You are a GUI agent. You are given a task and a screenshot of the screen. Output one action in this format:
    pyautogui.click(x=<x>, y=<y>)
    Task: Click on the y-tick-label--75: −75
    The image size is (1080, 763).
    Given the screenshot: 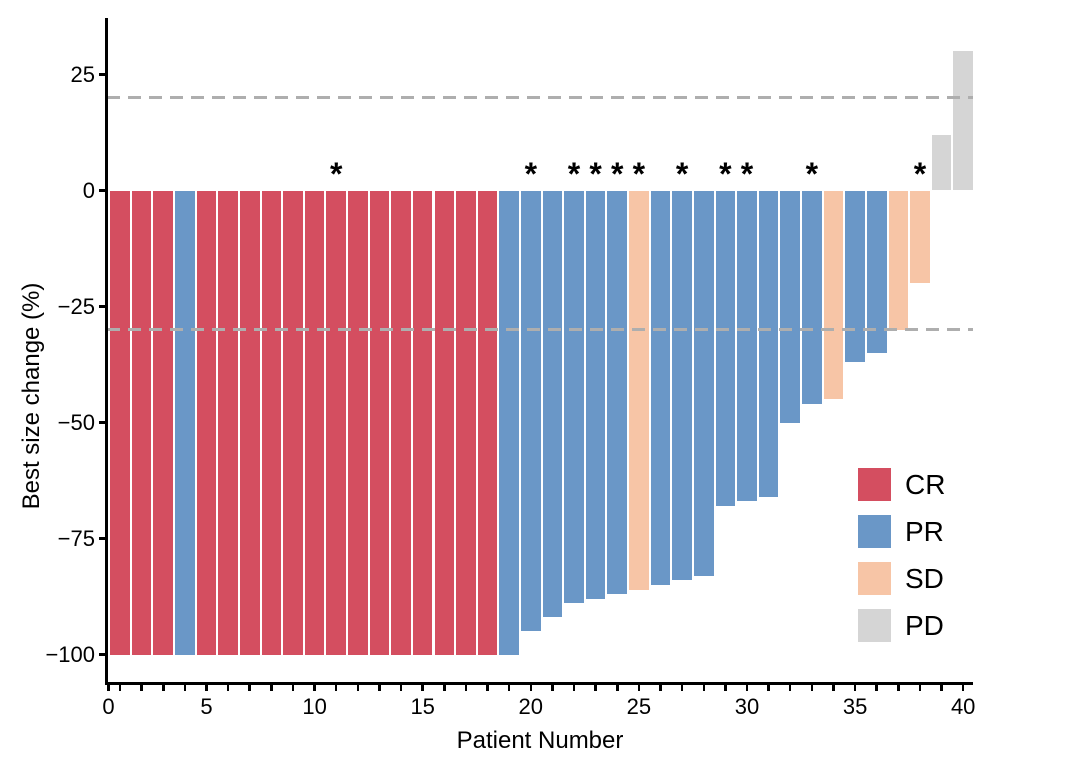 What is the action you would take?
    pyautogui.click(x=76, y=538)
    